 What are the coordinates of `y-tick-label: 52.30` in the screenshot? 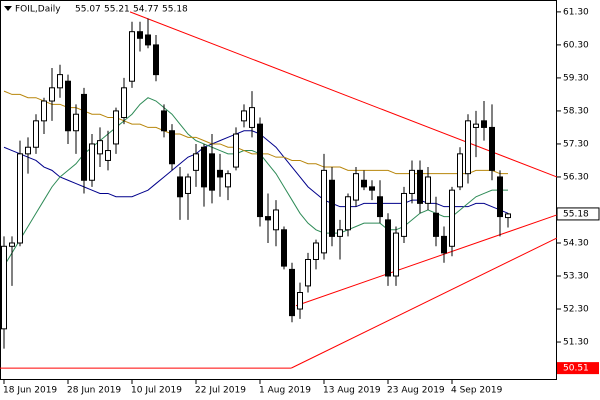 It's located at (576, 310).